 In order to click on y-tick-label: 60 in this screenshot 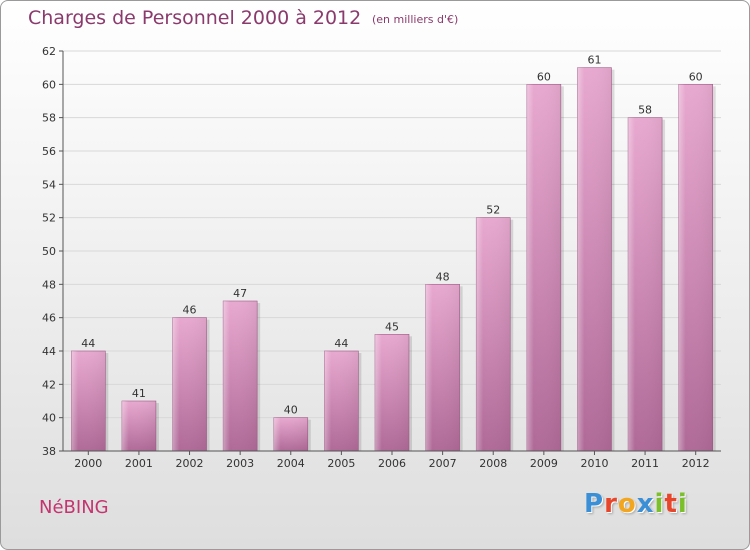, I will do `click(49, 84)`.